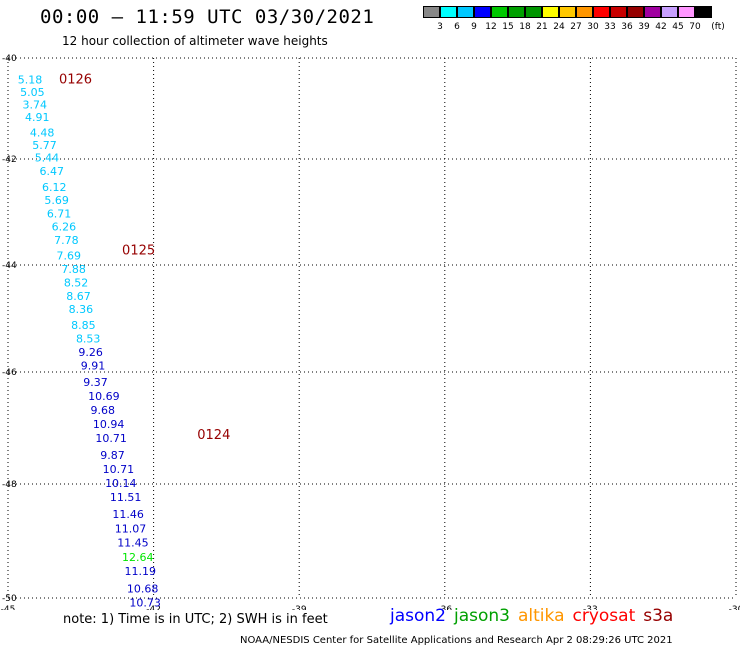 Image resolution: width=740 pixels, height=650 pixels. Describe the element at coordinates (95, 382) in the screenshot. I see `wave-height-value: 9.37` at that location.